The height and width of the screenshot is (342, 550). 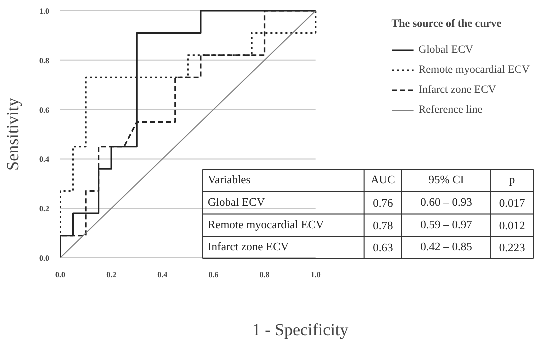 I want to click on x-tick-label: 1.0, so click(x=315, y=275).